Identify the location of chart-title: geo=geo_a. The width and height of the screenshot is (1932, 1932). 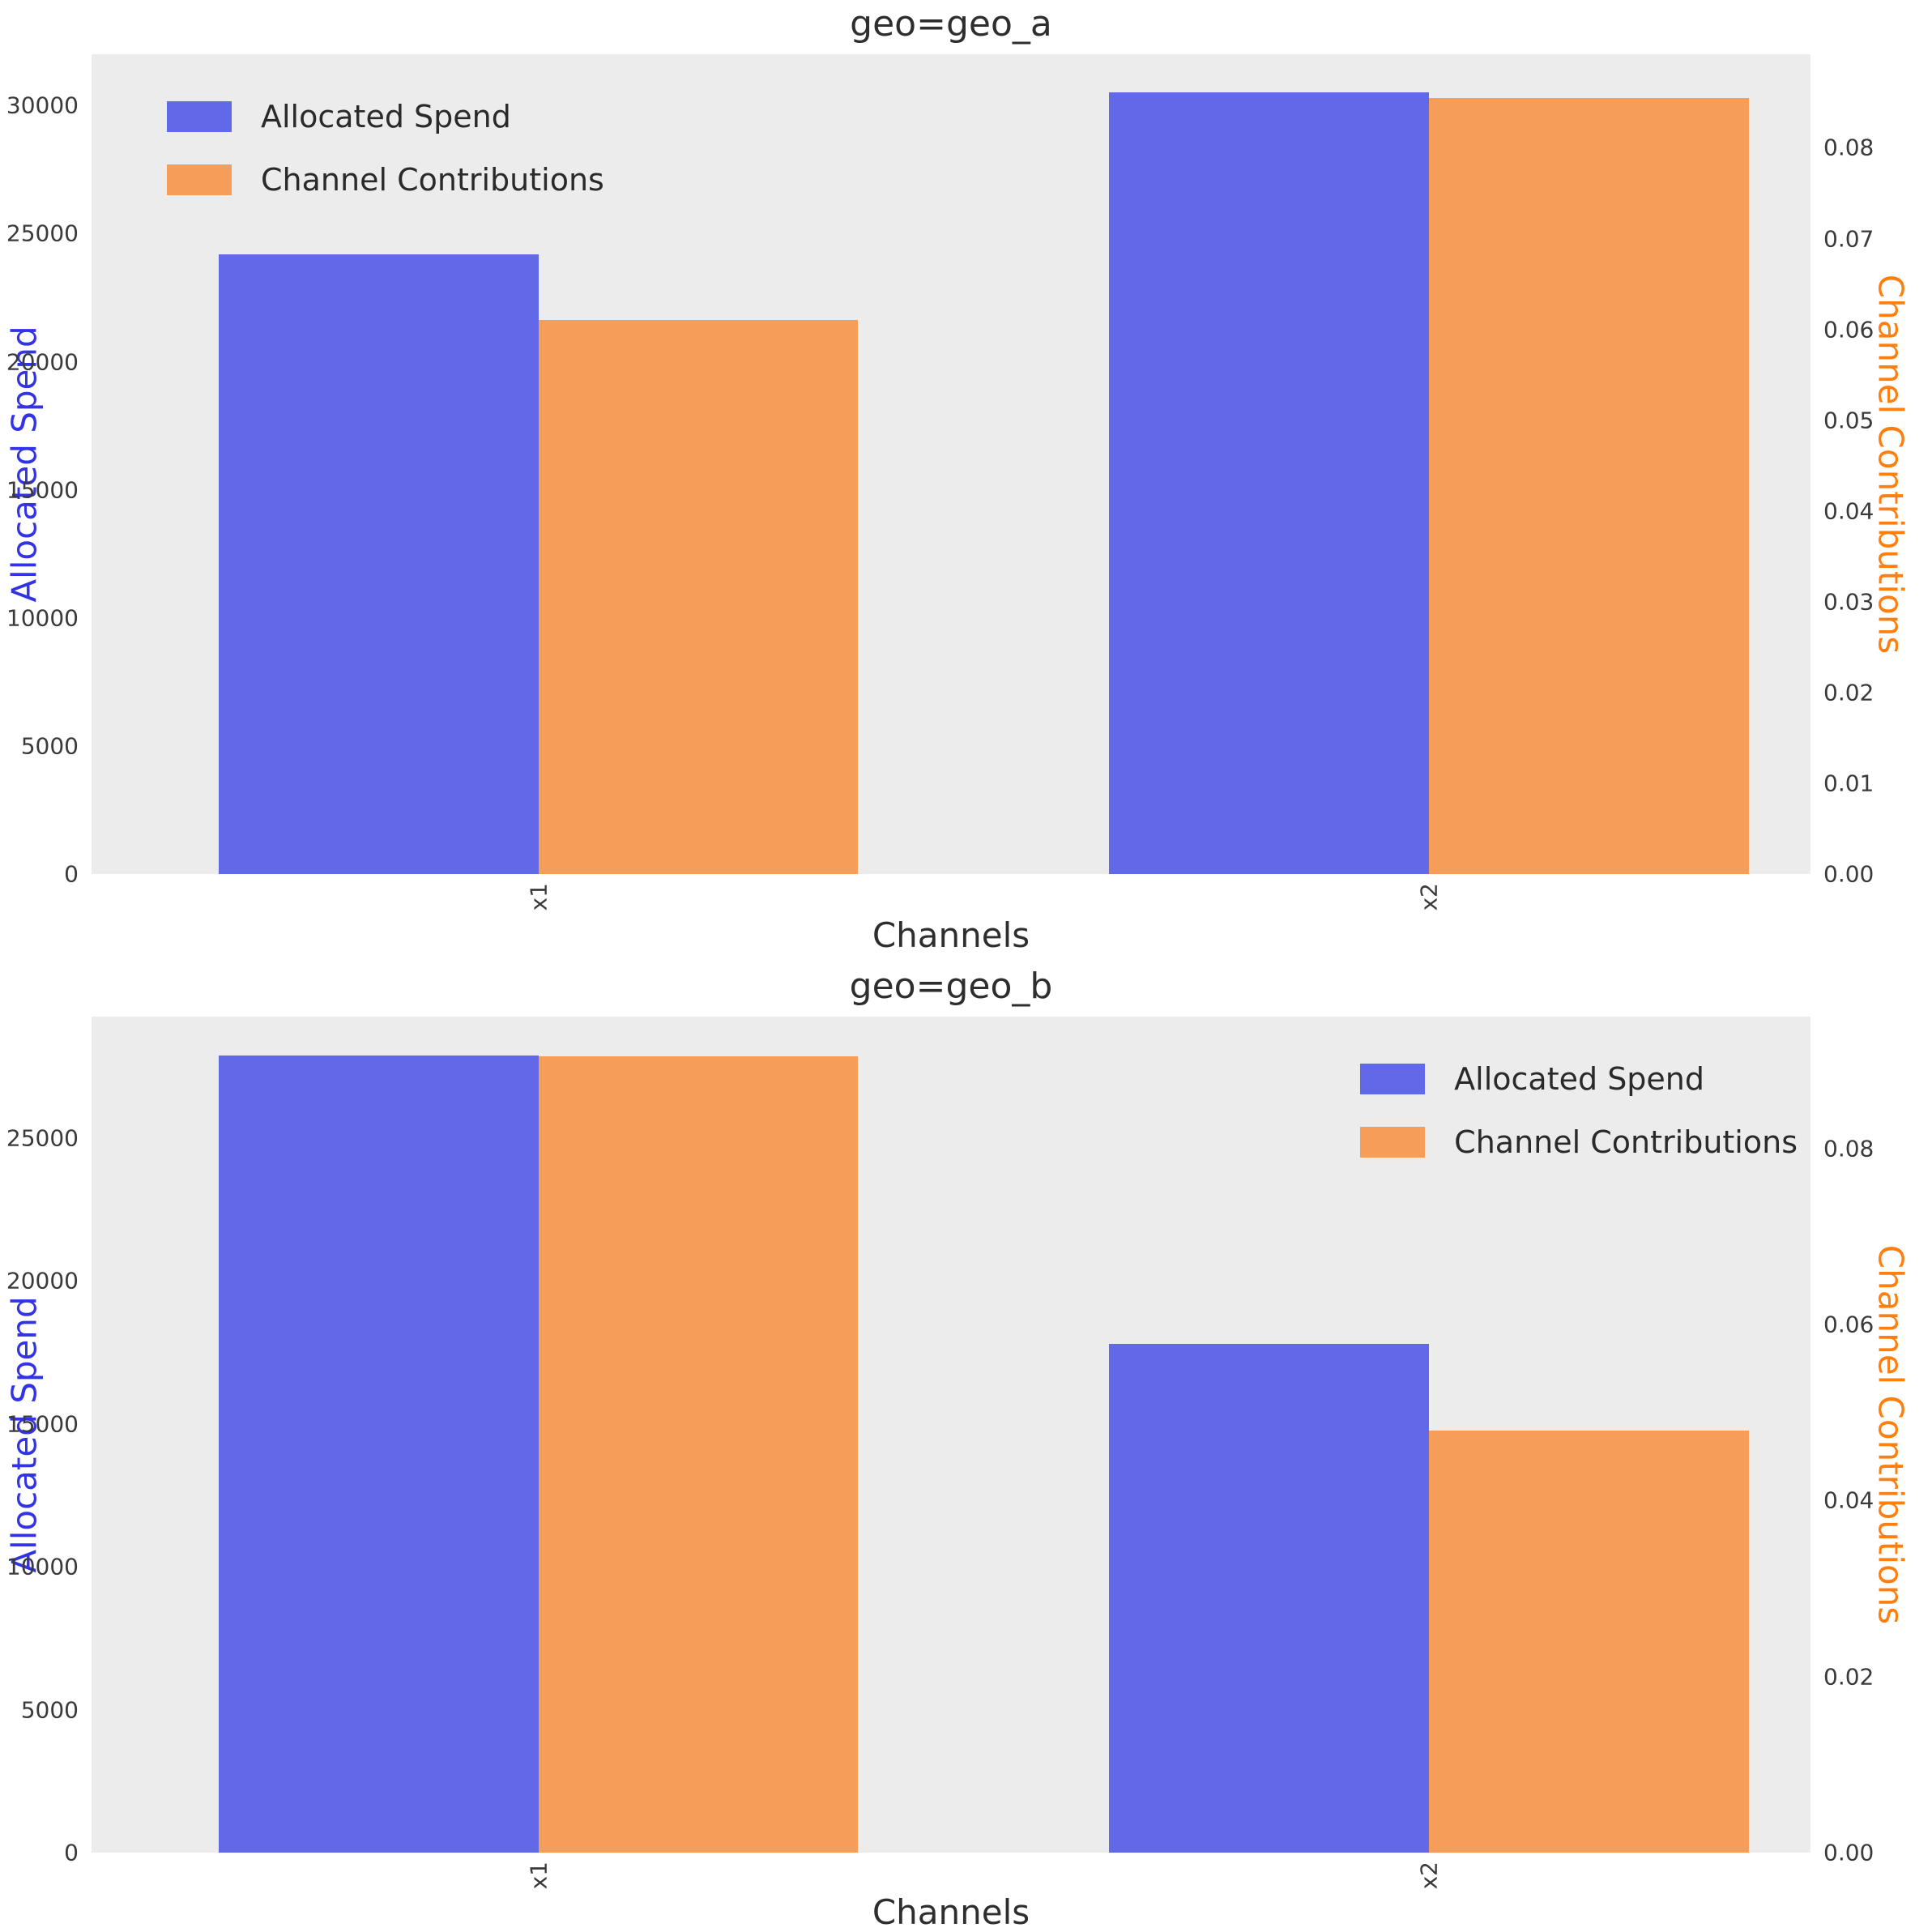
(951, 24).